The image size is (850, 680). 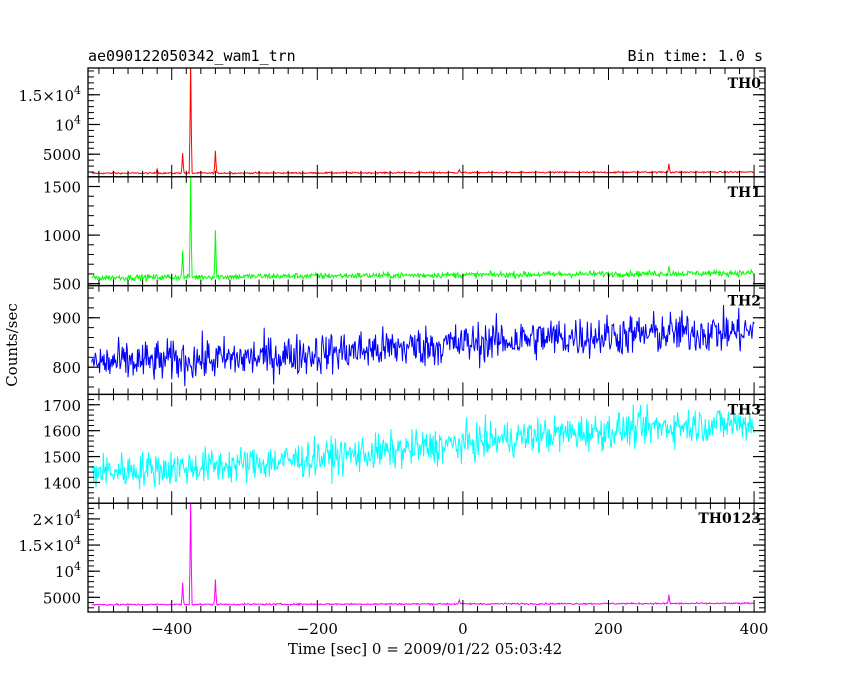 I want to click on panel-th0: 5000 104 1.5×10⁴ TH0, so click(x=392, y=122).